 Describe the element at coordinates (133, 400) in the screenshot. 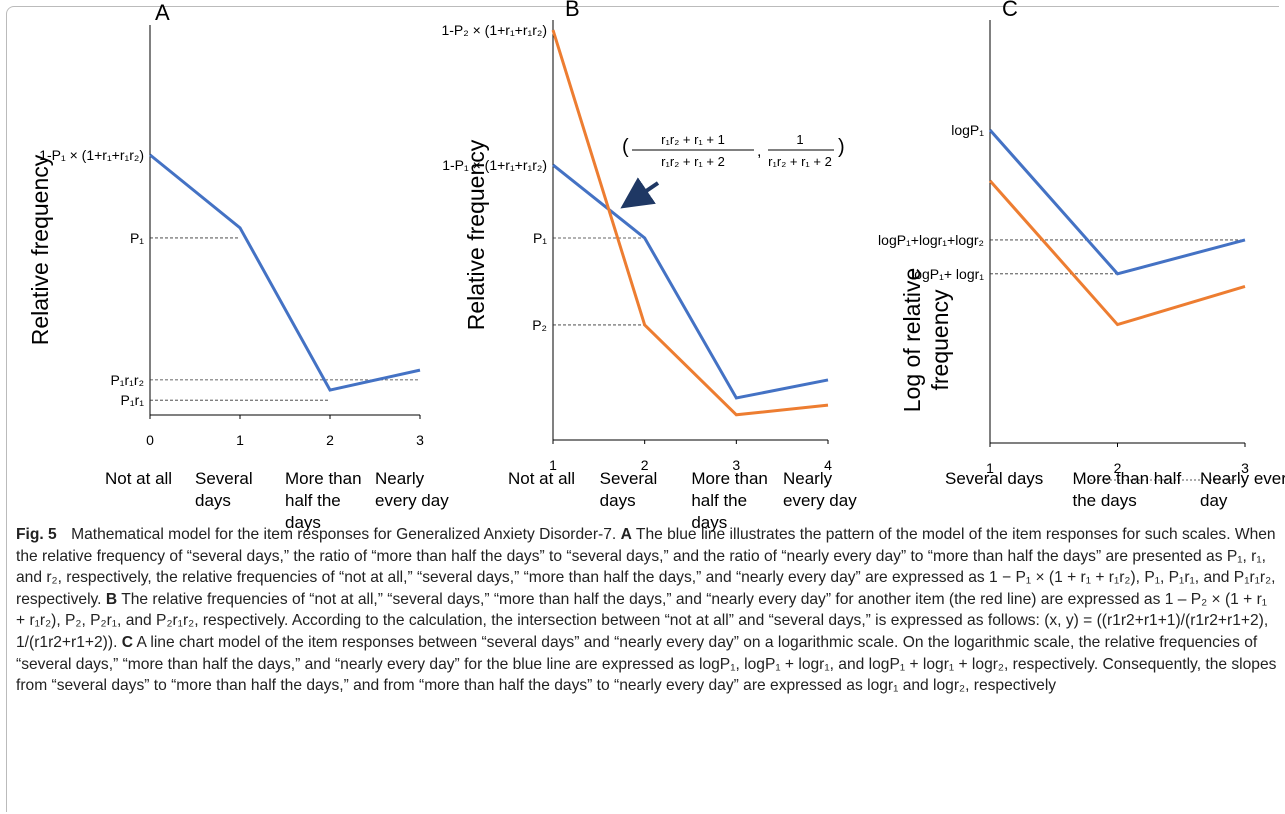

I see `y-value-label: P₁r₁` at that location.